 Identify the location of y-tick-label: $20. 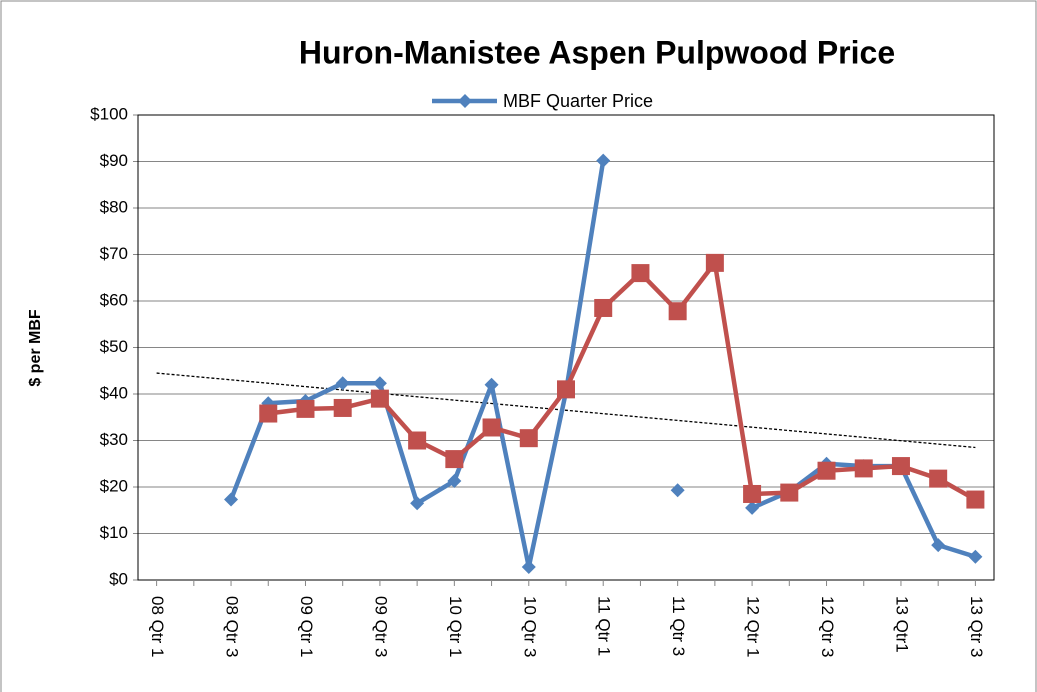
(114, 485).